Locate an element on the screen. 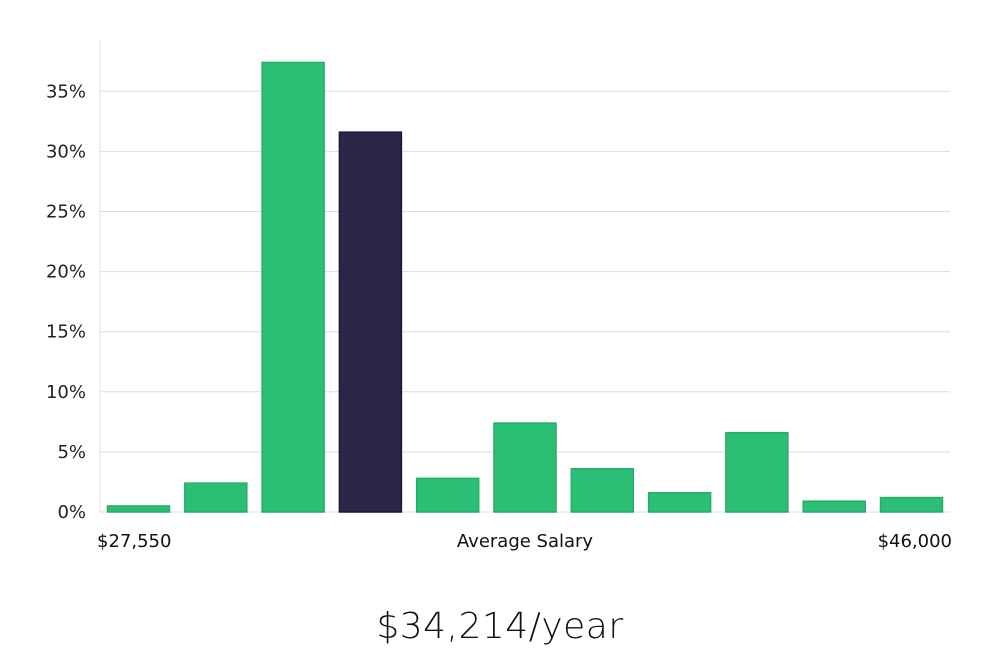 The image size is (1000, 660). y-tick-label: 25% is located at coordinates (66, 212).